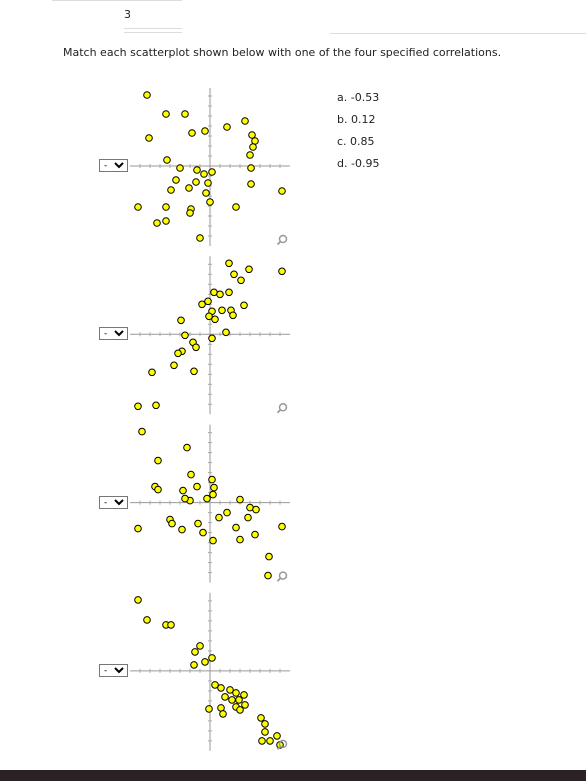 This screenshot has height=781, width=586. I want to click on option: d. -0.95, so click(358, 163).